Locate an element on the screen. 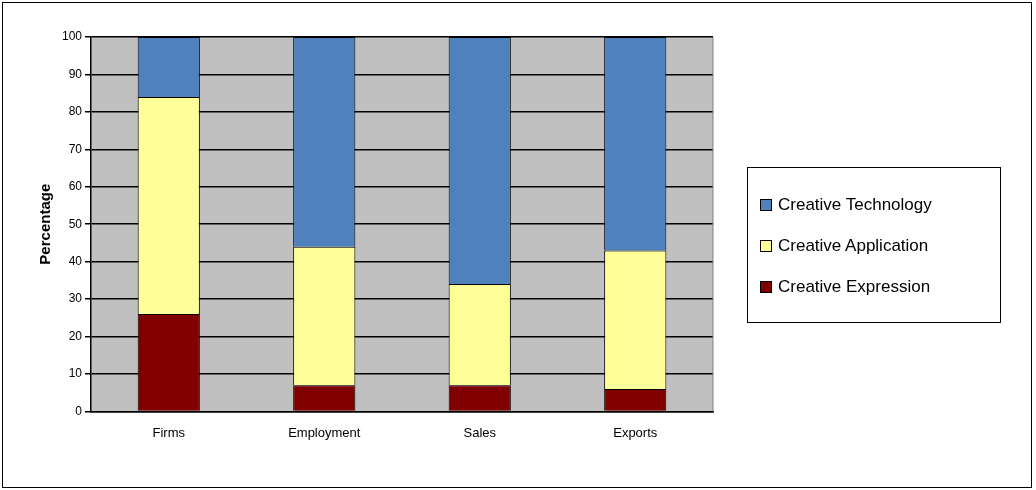 The image size is (1036, 490). y-tick-label: 20 is located at coordinates (75, 335).